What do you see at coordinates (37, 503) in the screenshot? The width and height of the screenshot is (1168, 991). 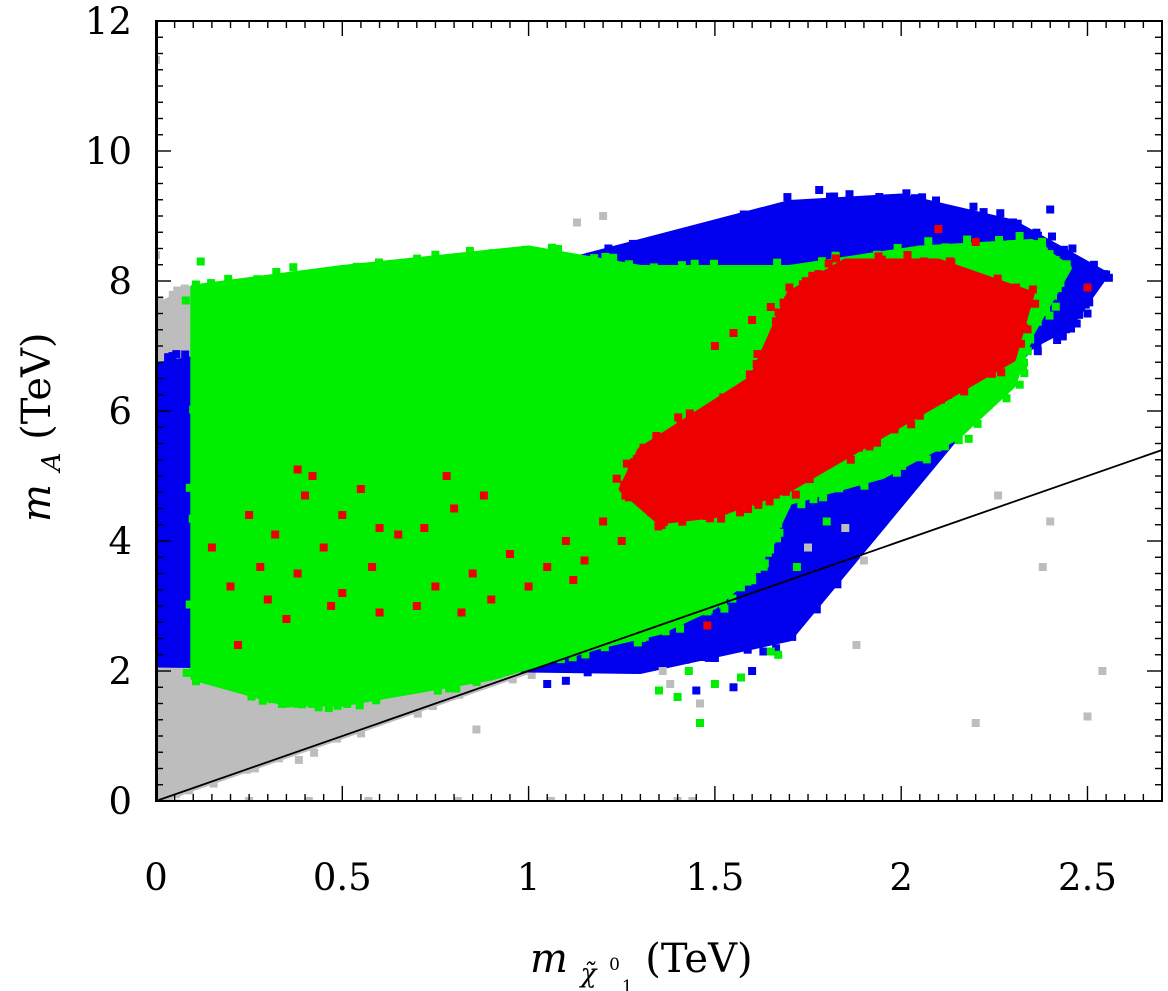 I see `y-axis-label-symbol: m` at bounding box center [37, 503].